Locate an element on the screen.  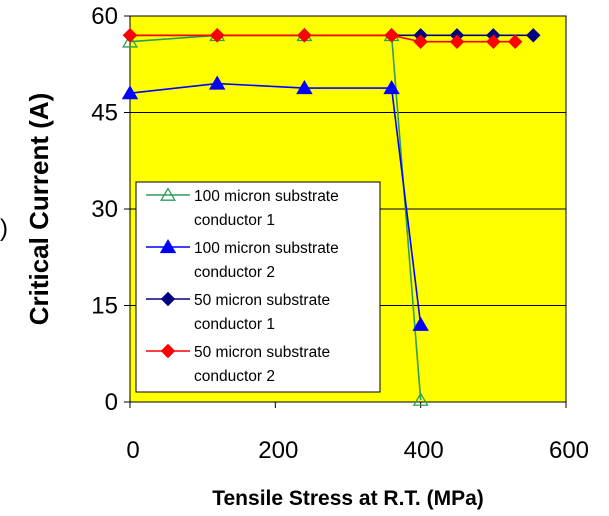
y-tick-label: 0 is located at coordinates (111, 402).